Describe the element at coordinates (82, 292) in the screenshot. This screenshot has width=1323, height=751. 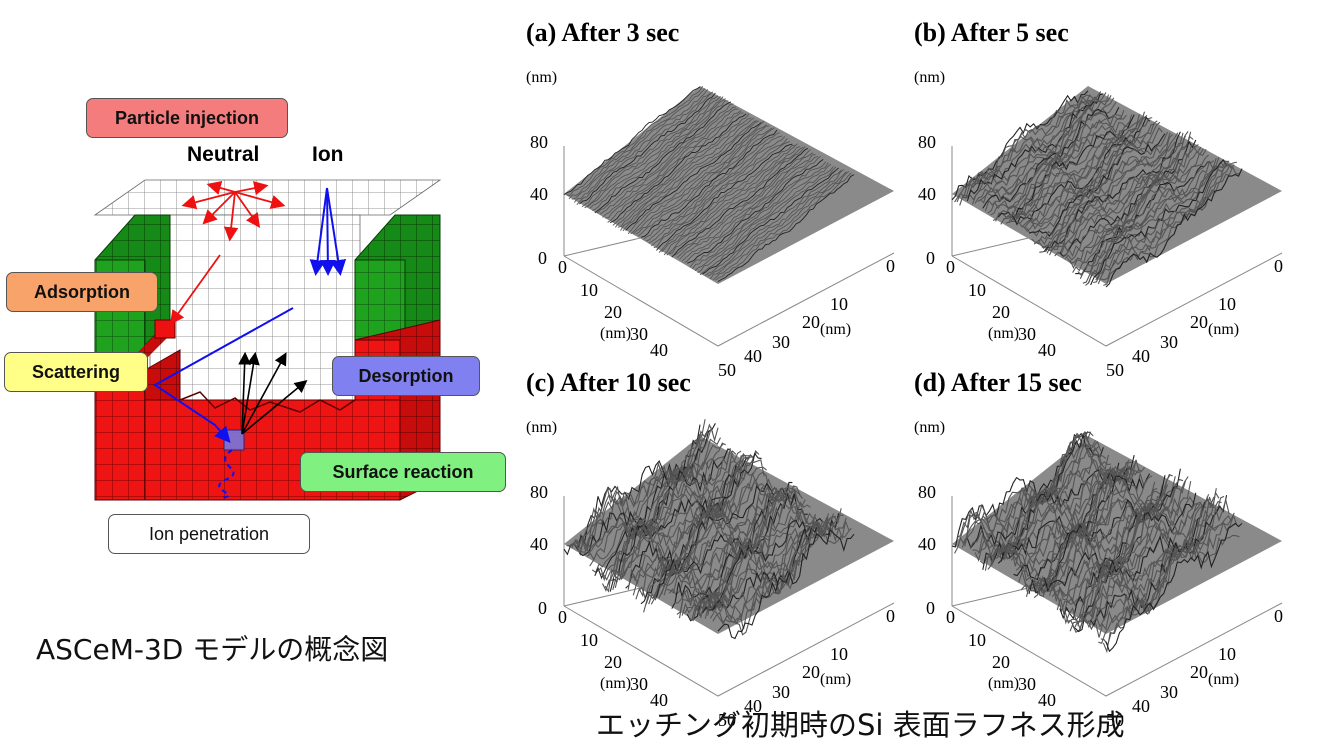
I see `adsorption-label: Adsorption` at that location.